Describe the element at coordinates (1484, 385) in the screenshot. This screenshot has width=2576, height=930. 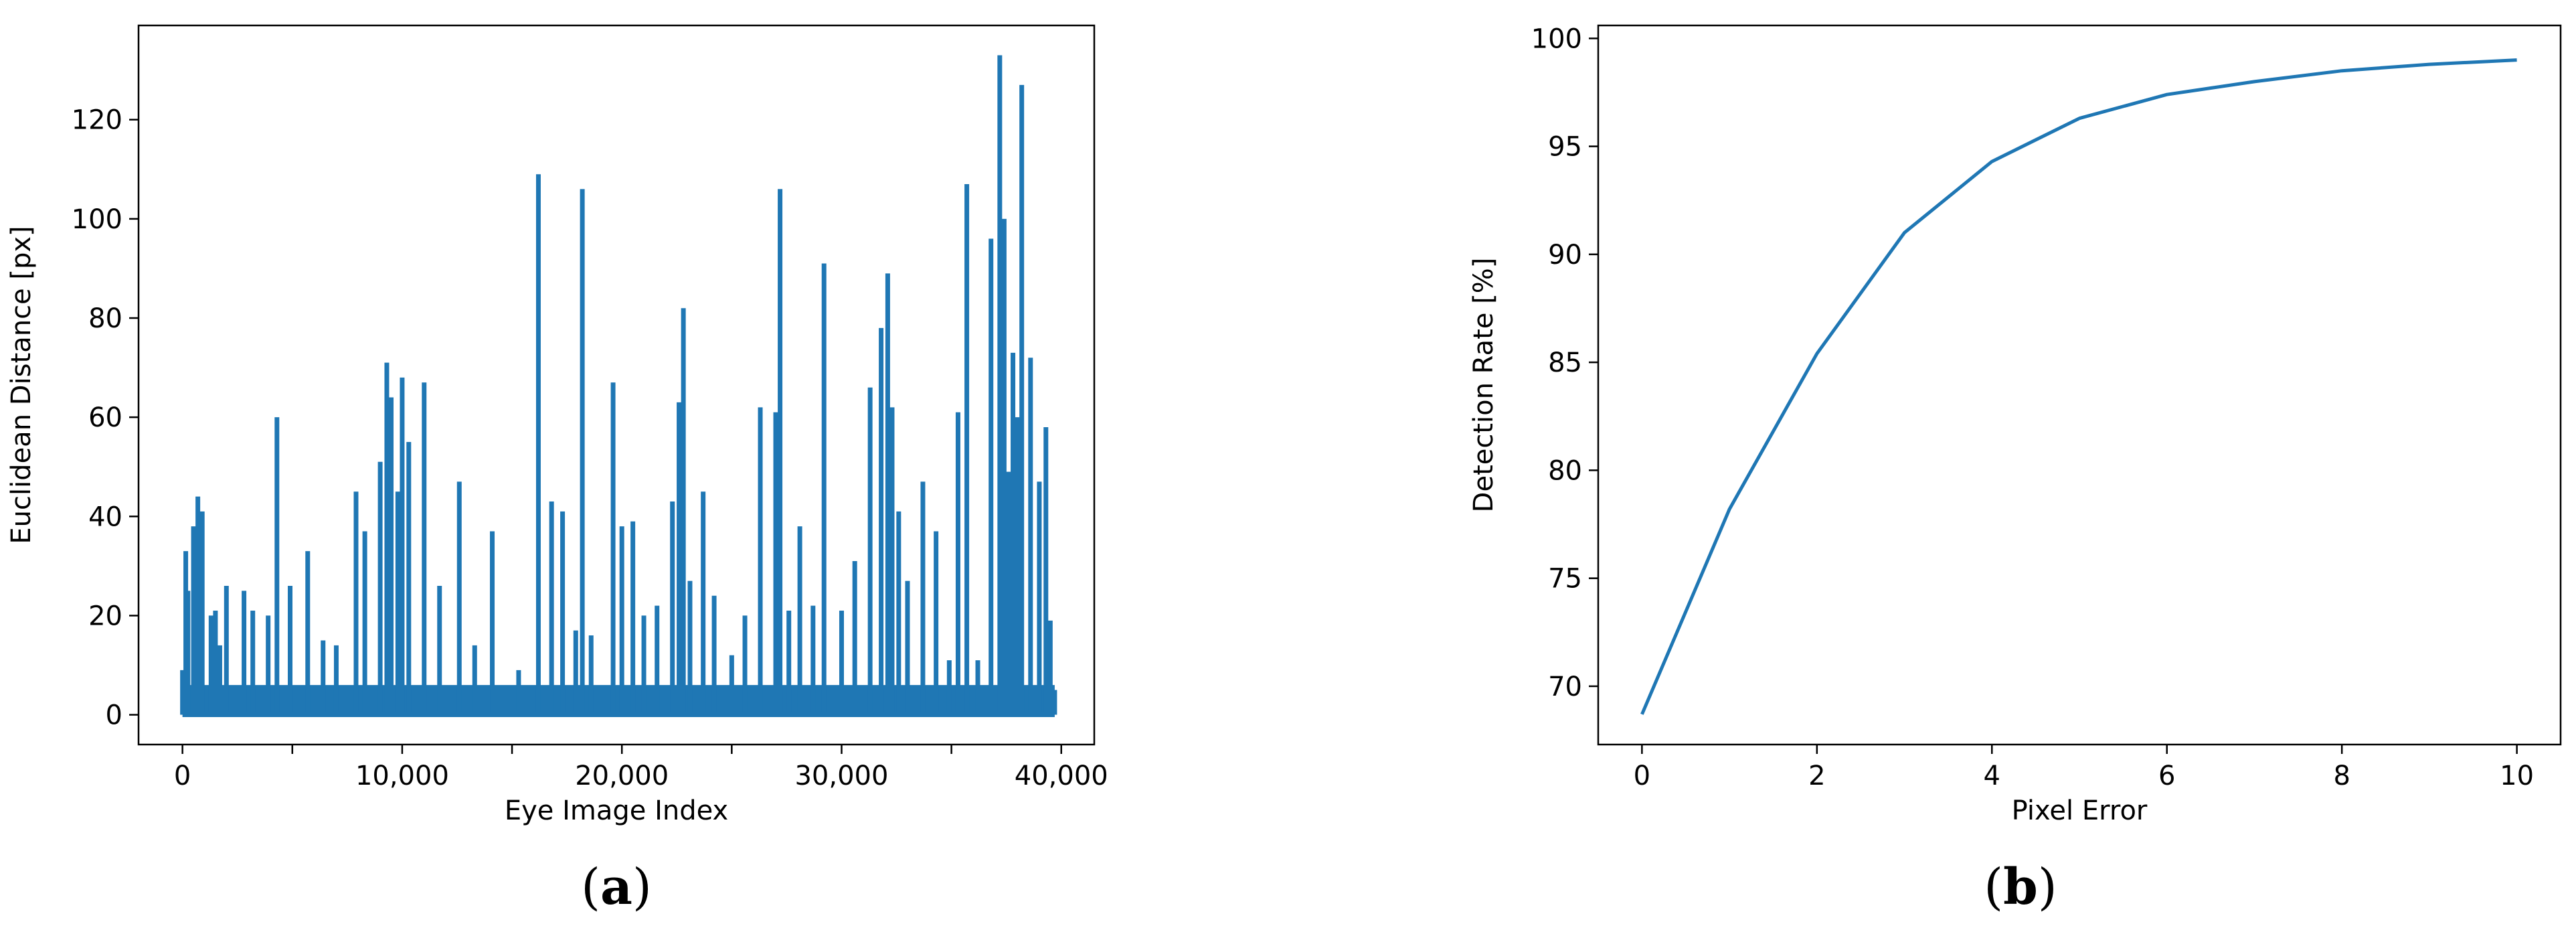
I see `y-axis-label: Detection Rate [%]` at that location.